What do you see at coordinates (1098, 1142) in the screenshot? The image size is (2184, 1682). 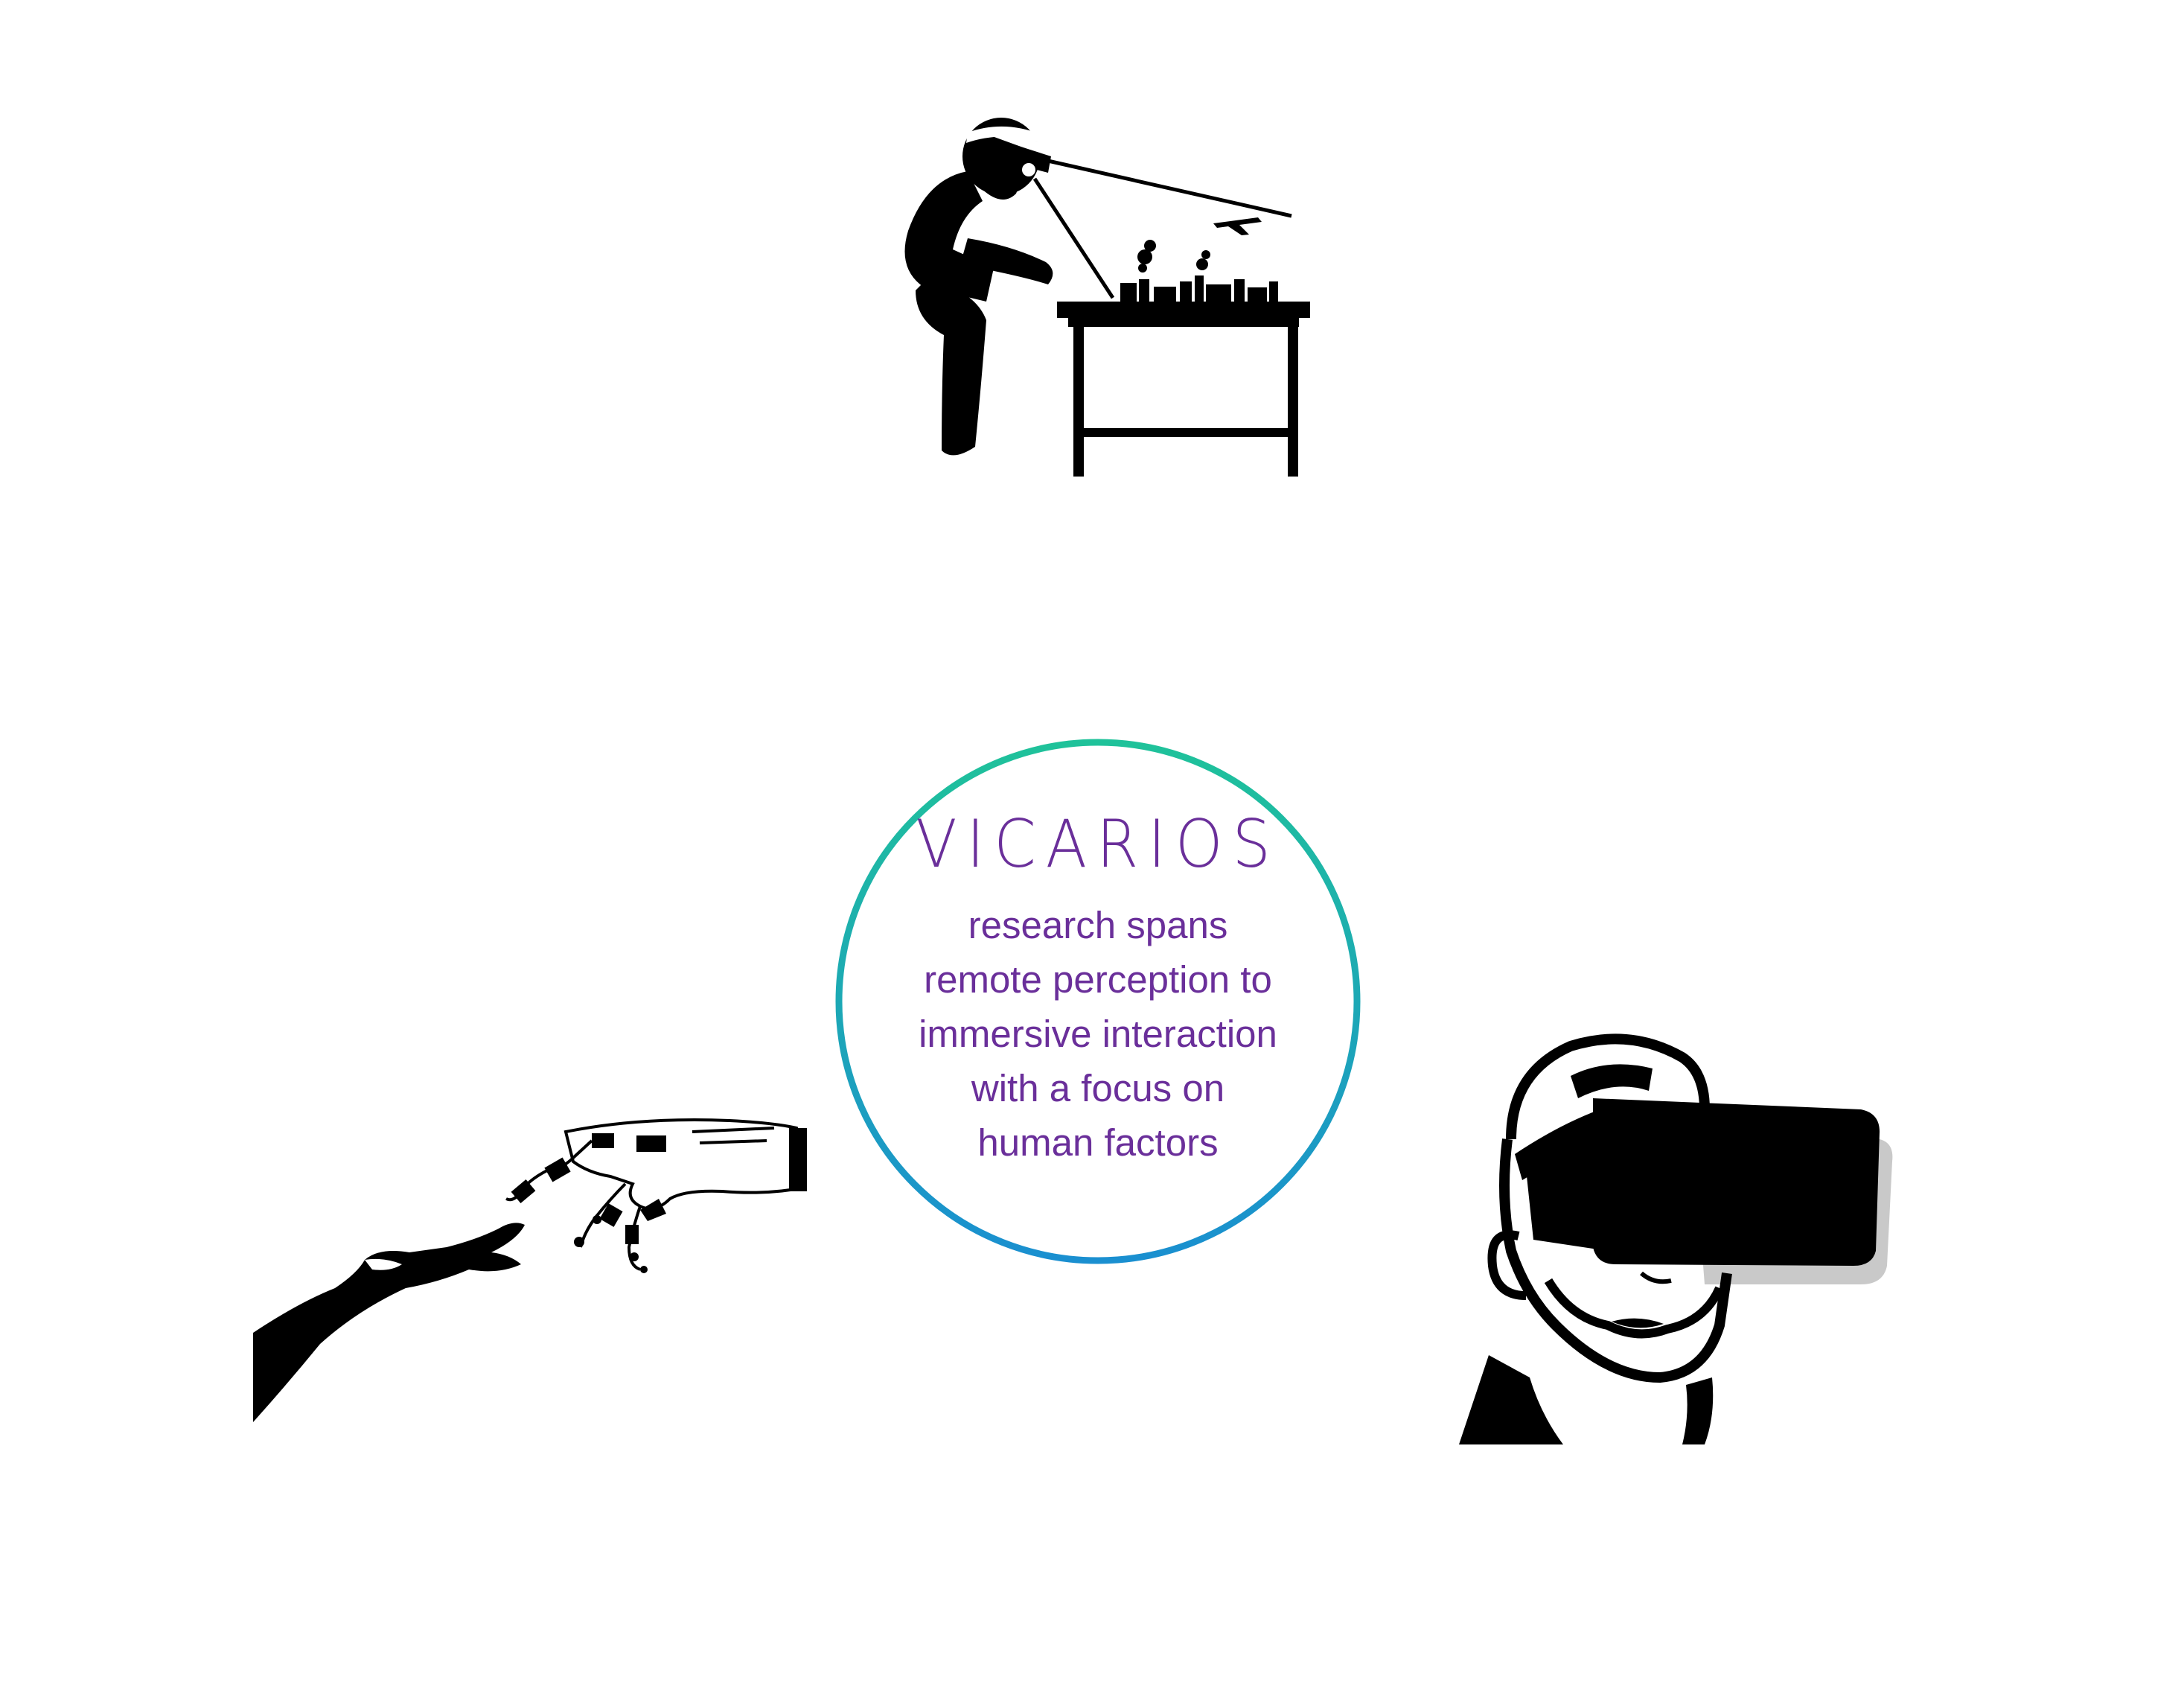 I see `description-line-5: human factors` at bounding box center [1098, 1142].